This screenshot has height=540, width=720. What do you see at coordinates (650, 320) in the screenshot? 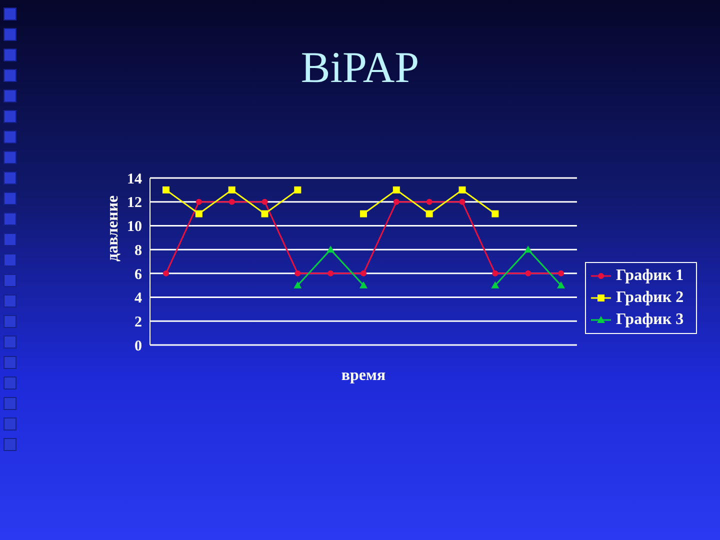
I see `legend-label: График 3` at bounding box center [650, 320].